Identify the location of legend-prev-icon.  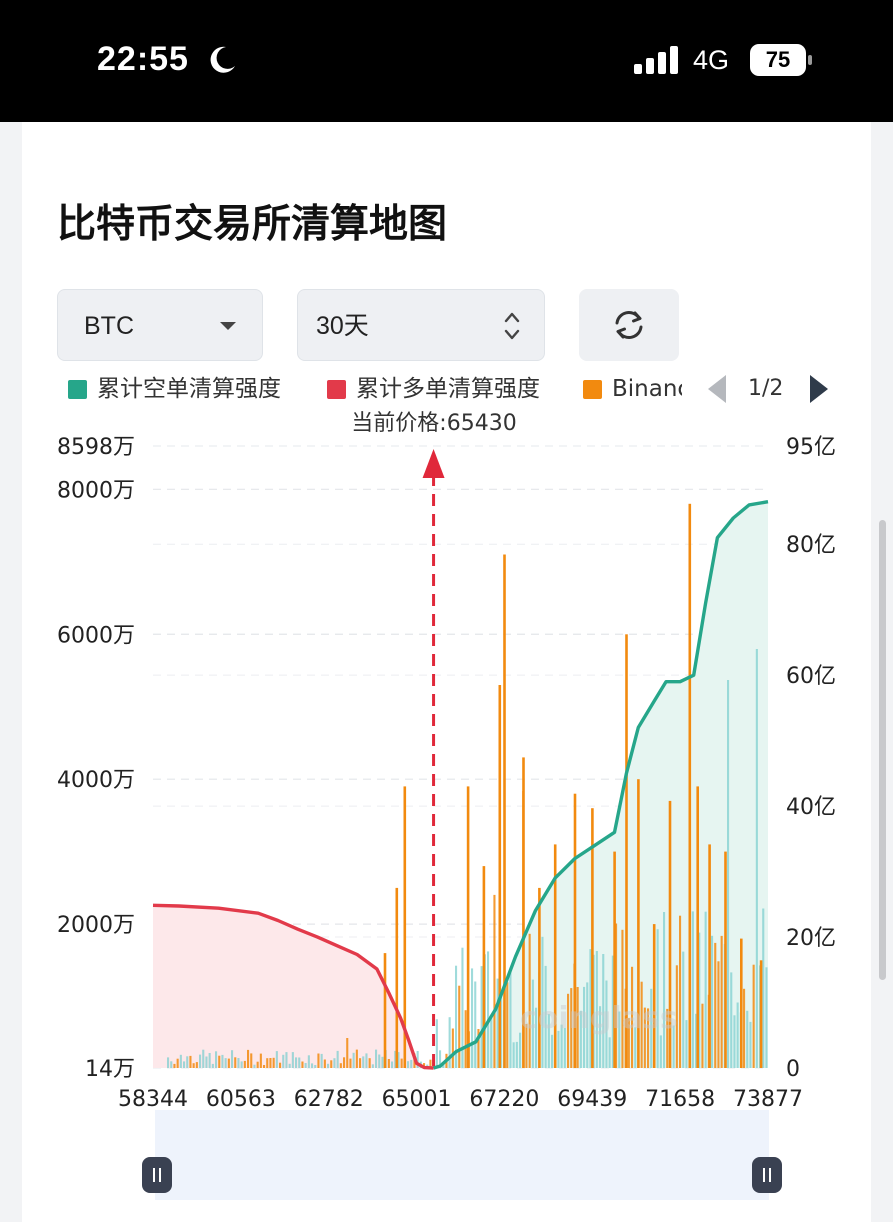
(717, 389).